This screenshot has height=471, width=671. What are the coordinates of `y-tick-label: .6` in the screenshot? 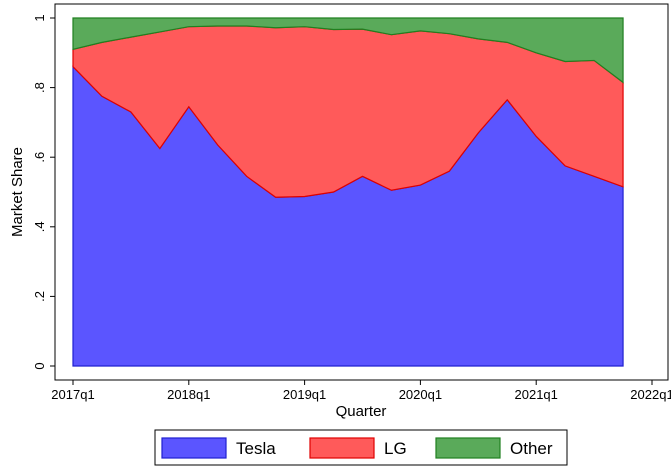 It's located at (39, 157).